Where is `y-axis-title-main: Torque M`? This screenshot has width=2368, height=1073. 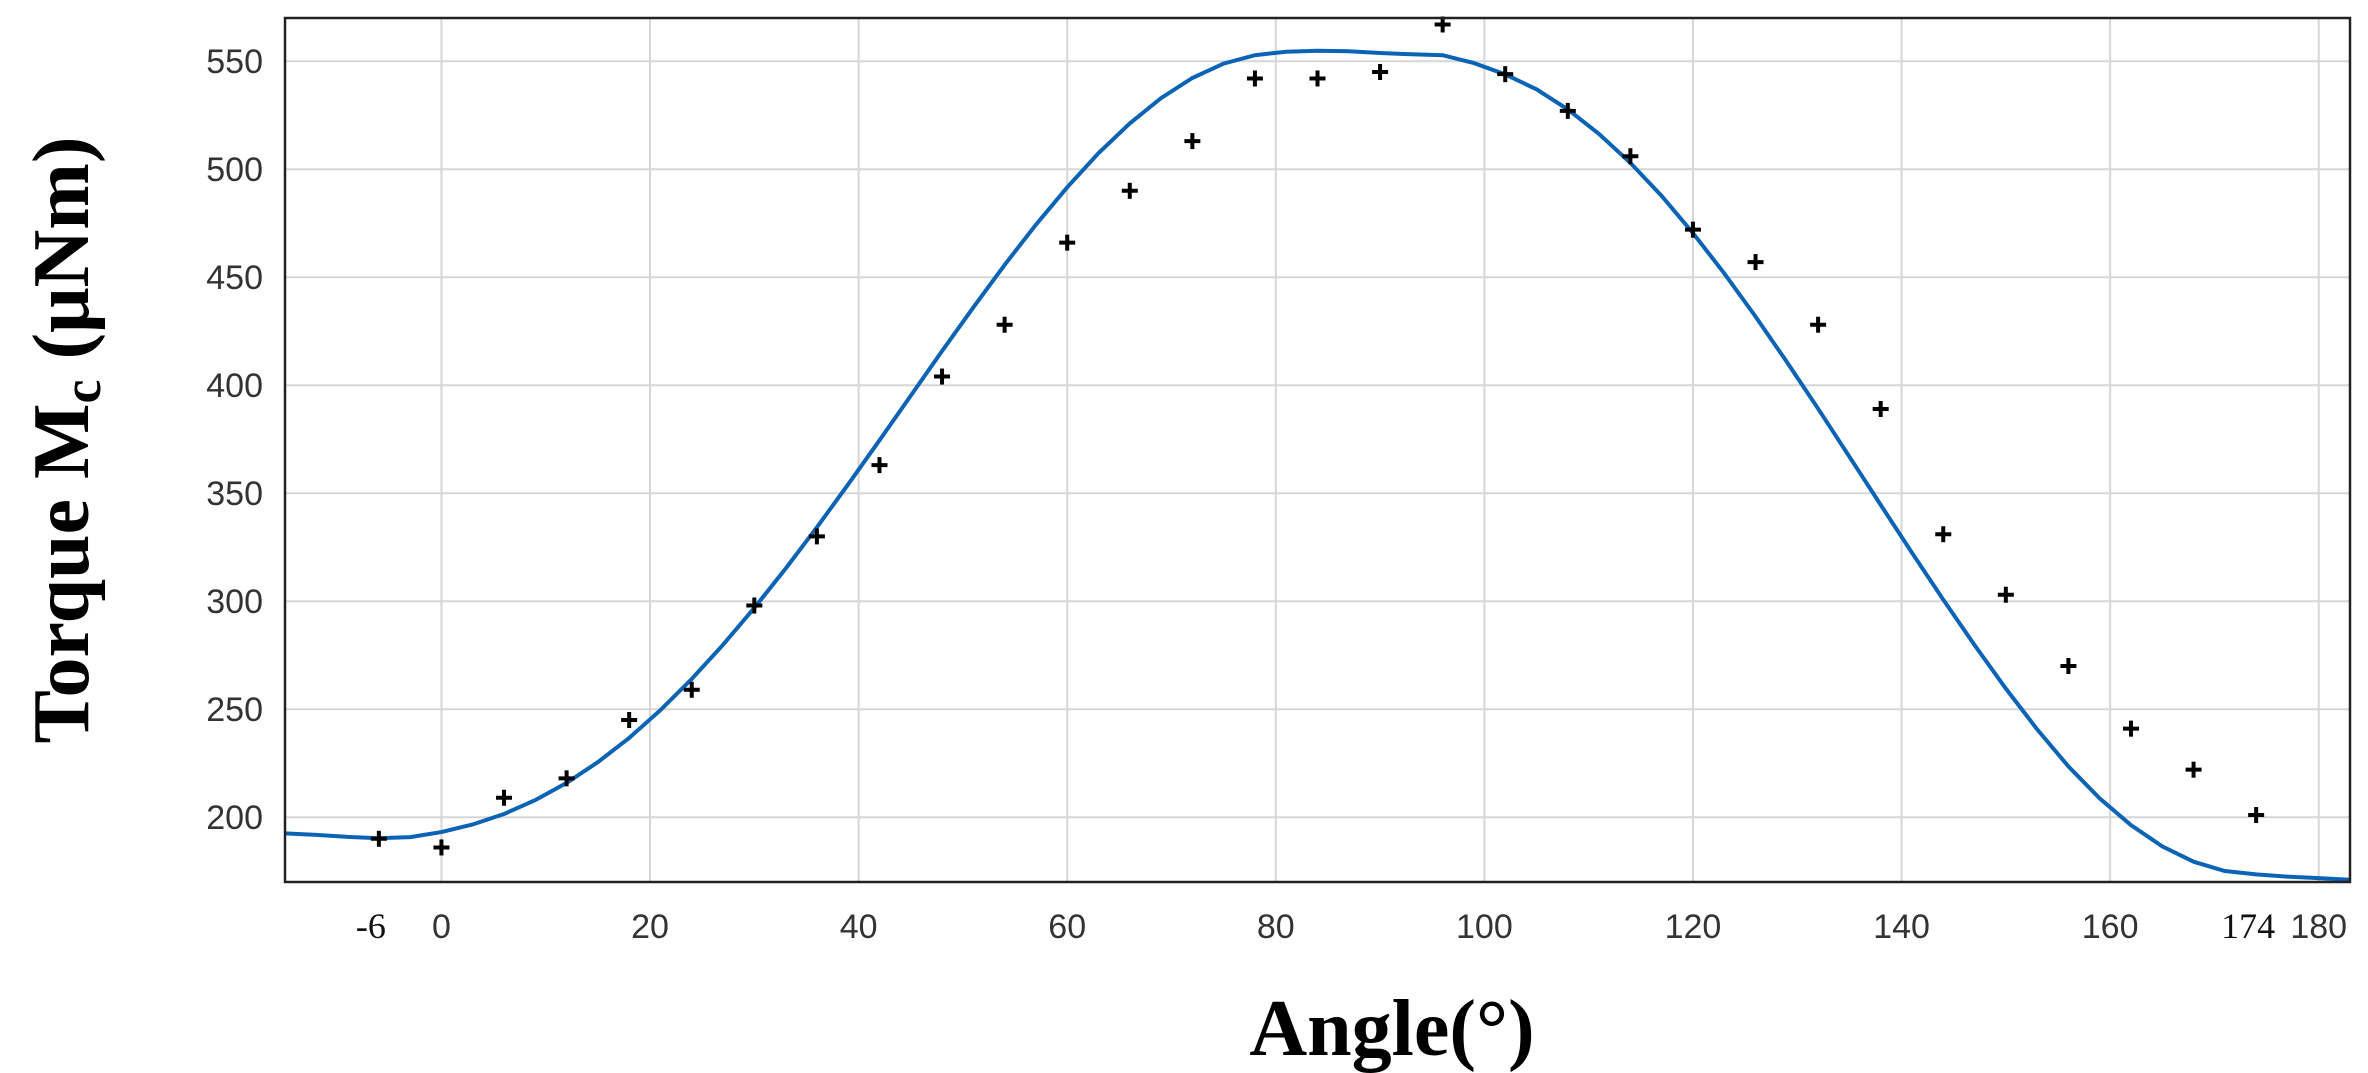 y-axis-title-main: Torque M is located at coordinates (62, 573).